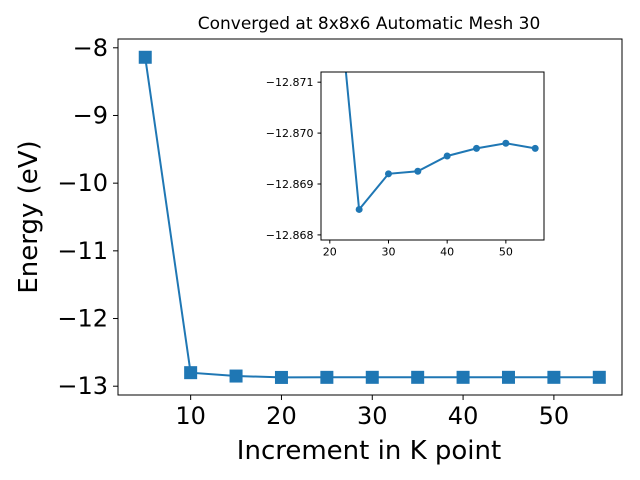 This screenshot has width=640, height=480. I want to click on x-tick-label: 10, so click(190, 416).